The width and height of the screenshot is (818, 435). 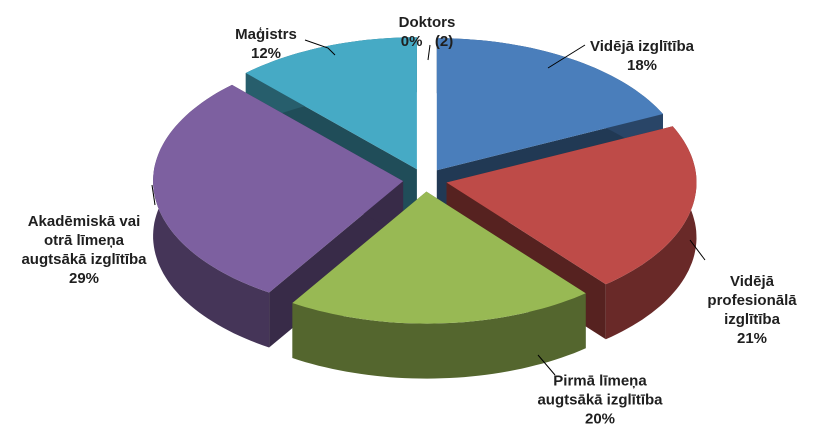 What do you see at coordinates (642, 65) in the screenshot?
I see `value-label: 18%` at bounding box center [642, 65].